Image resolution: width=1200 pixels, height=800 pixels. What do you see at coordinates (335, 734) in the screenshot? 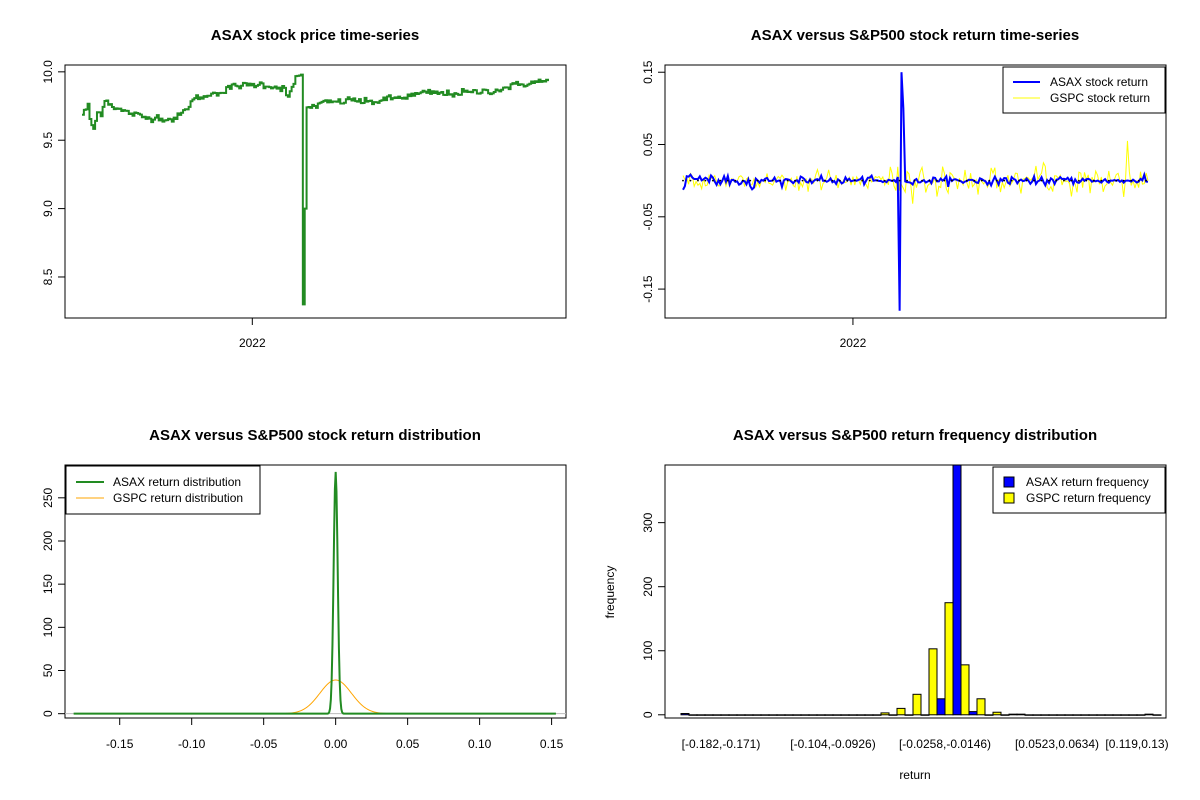
I see `density-x-axis: -0.15 -0.10 -0.05 0.00 0.05 0.10 0.15` at bounding box center [335, 734].